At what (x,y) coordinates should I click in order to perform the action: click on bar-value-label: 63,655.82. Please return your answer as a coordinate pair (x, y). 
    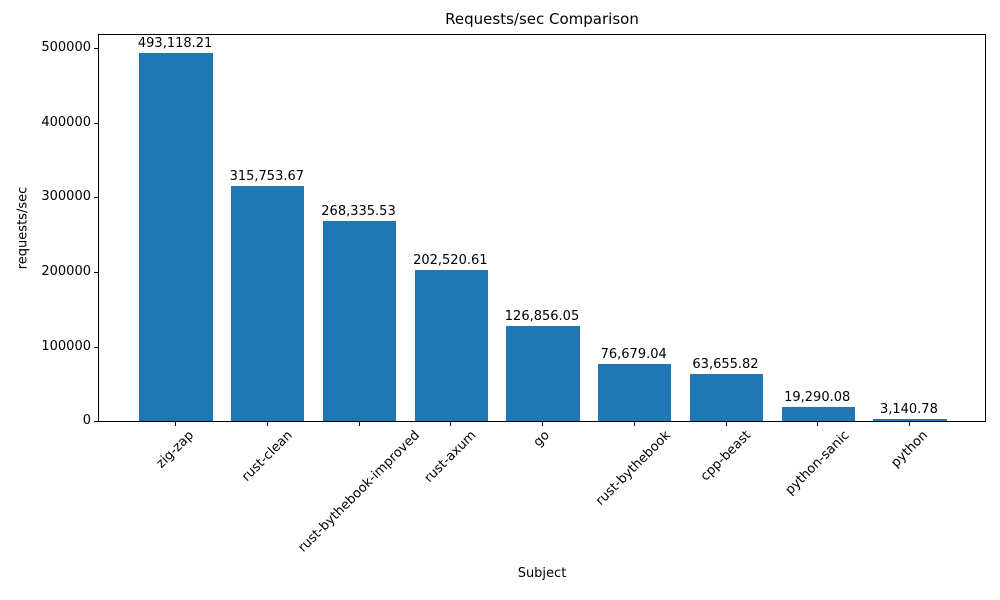
    Looking at the image, I should click on (725, 364).